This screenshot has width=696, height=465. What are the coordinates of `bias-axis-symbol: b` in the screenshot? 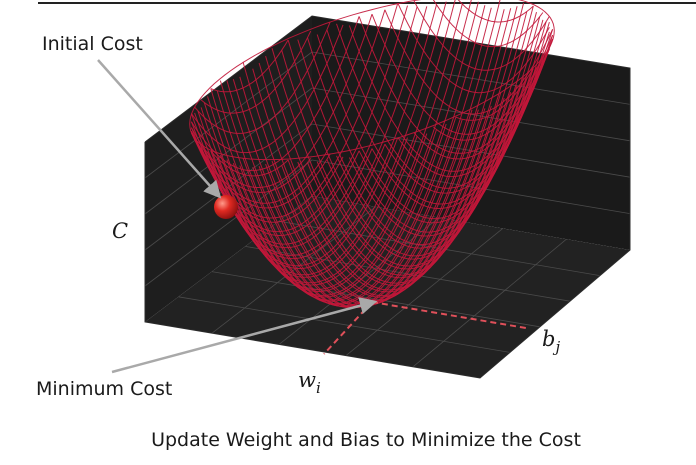 It's located at (548, 339).